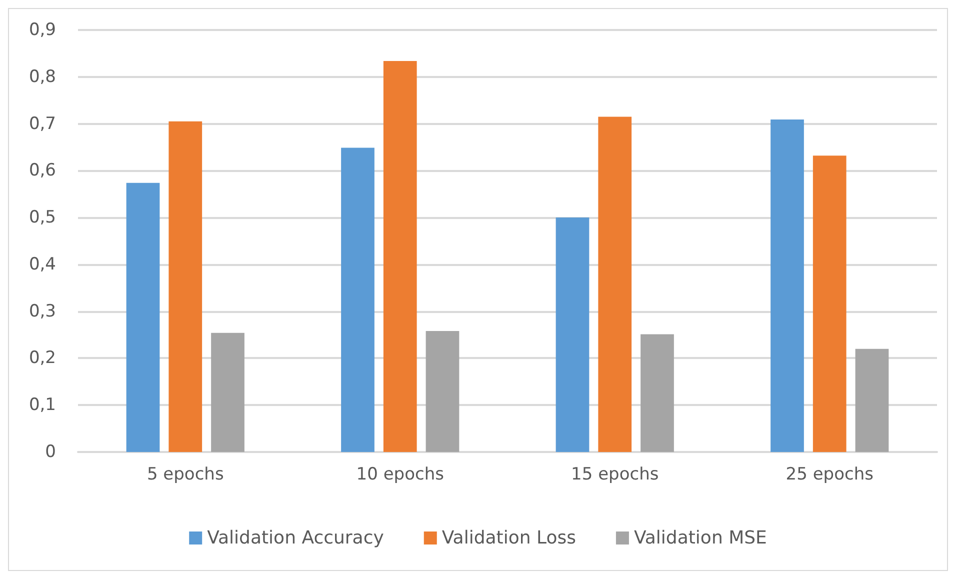 This screenshot has width=956, height=579. Describe the element at coordinates (185, 474) in the screenshot. I see `x-tick-label: 5 epochs` at that location.